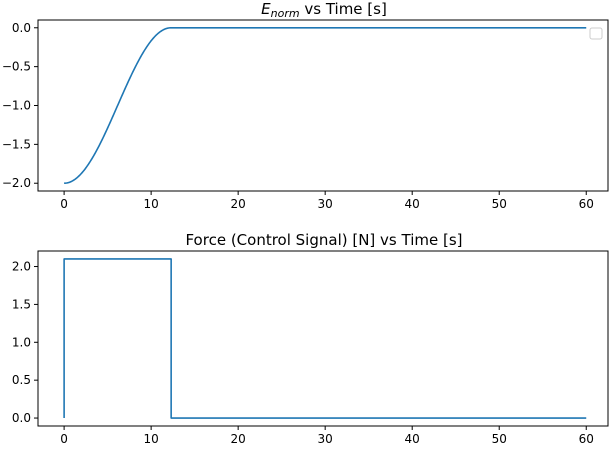 This screenshot has width=614, height=455. Describe the element at coordinates (586, 439) in the screenshot. I see `x-tick-label-force: 60` at that location.